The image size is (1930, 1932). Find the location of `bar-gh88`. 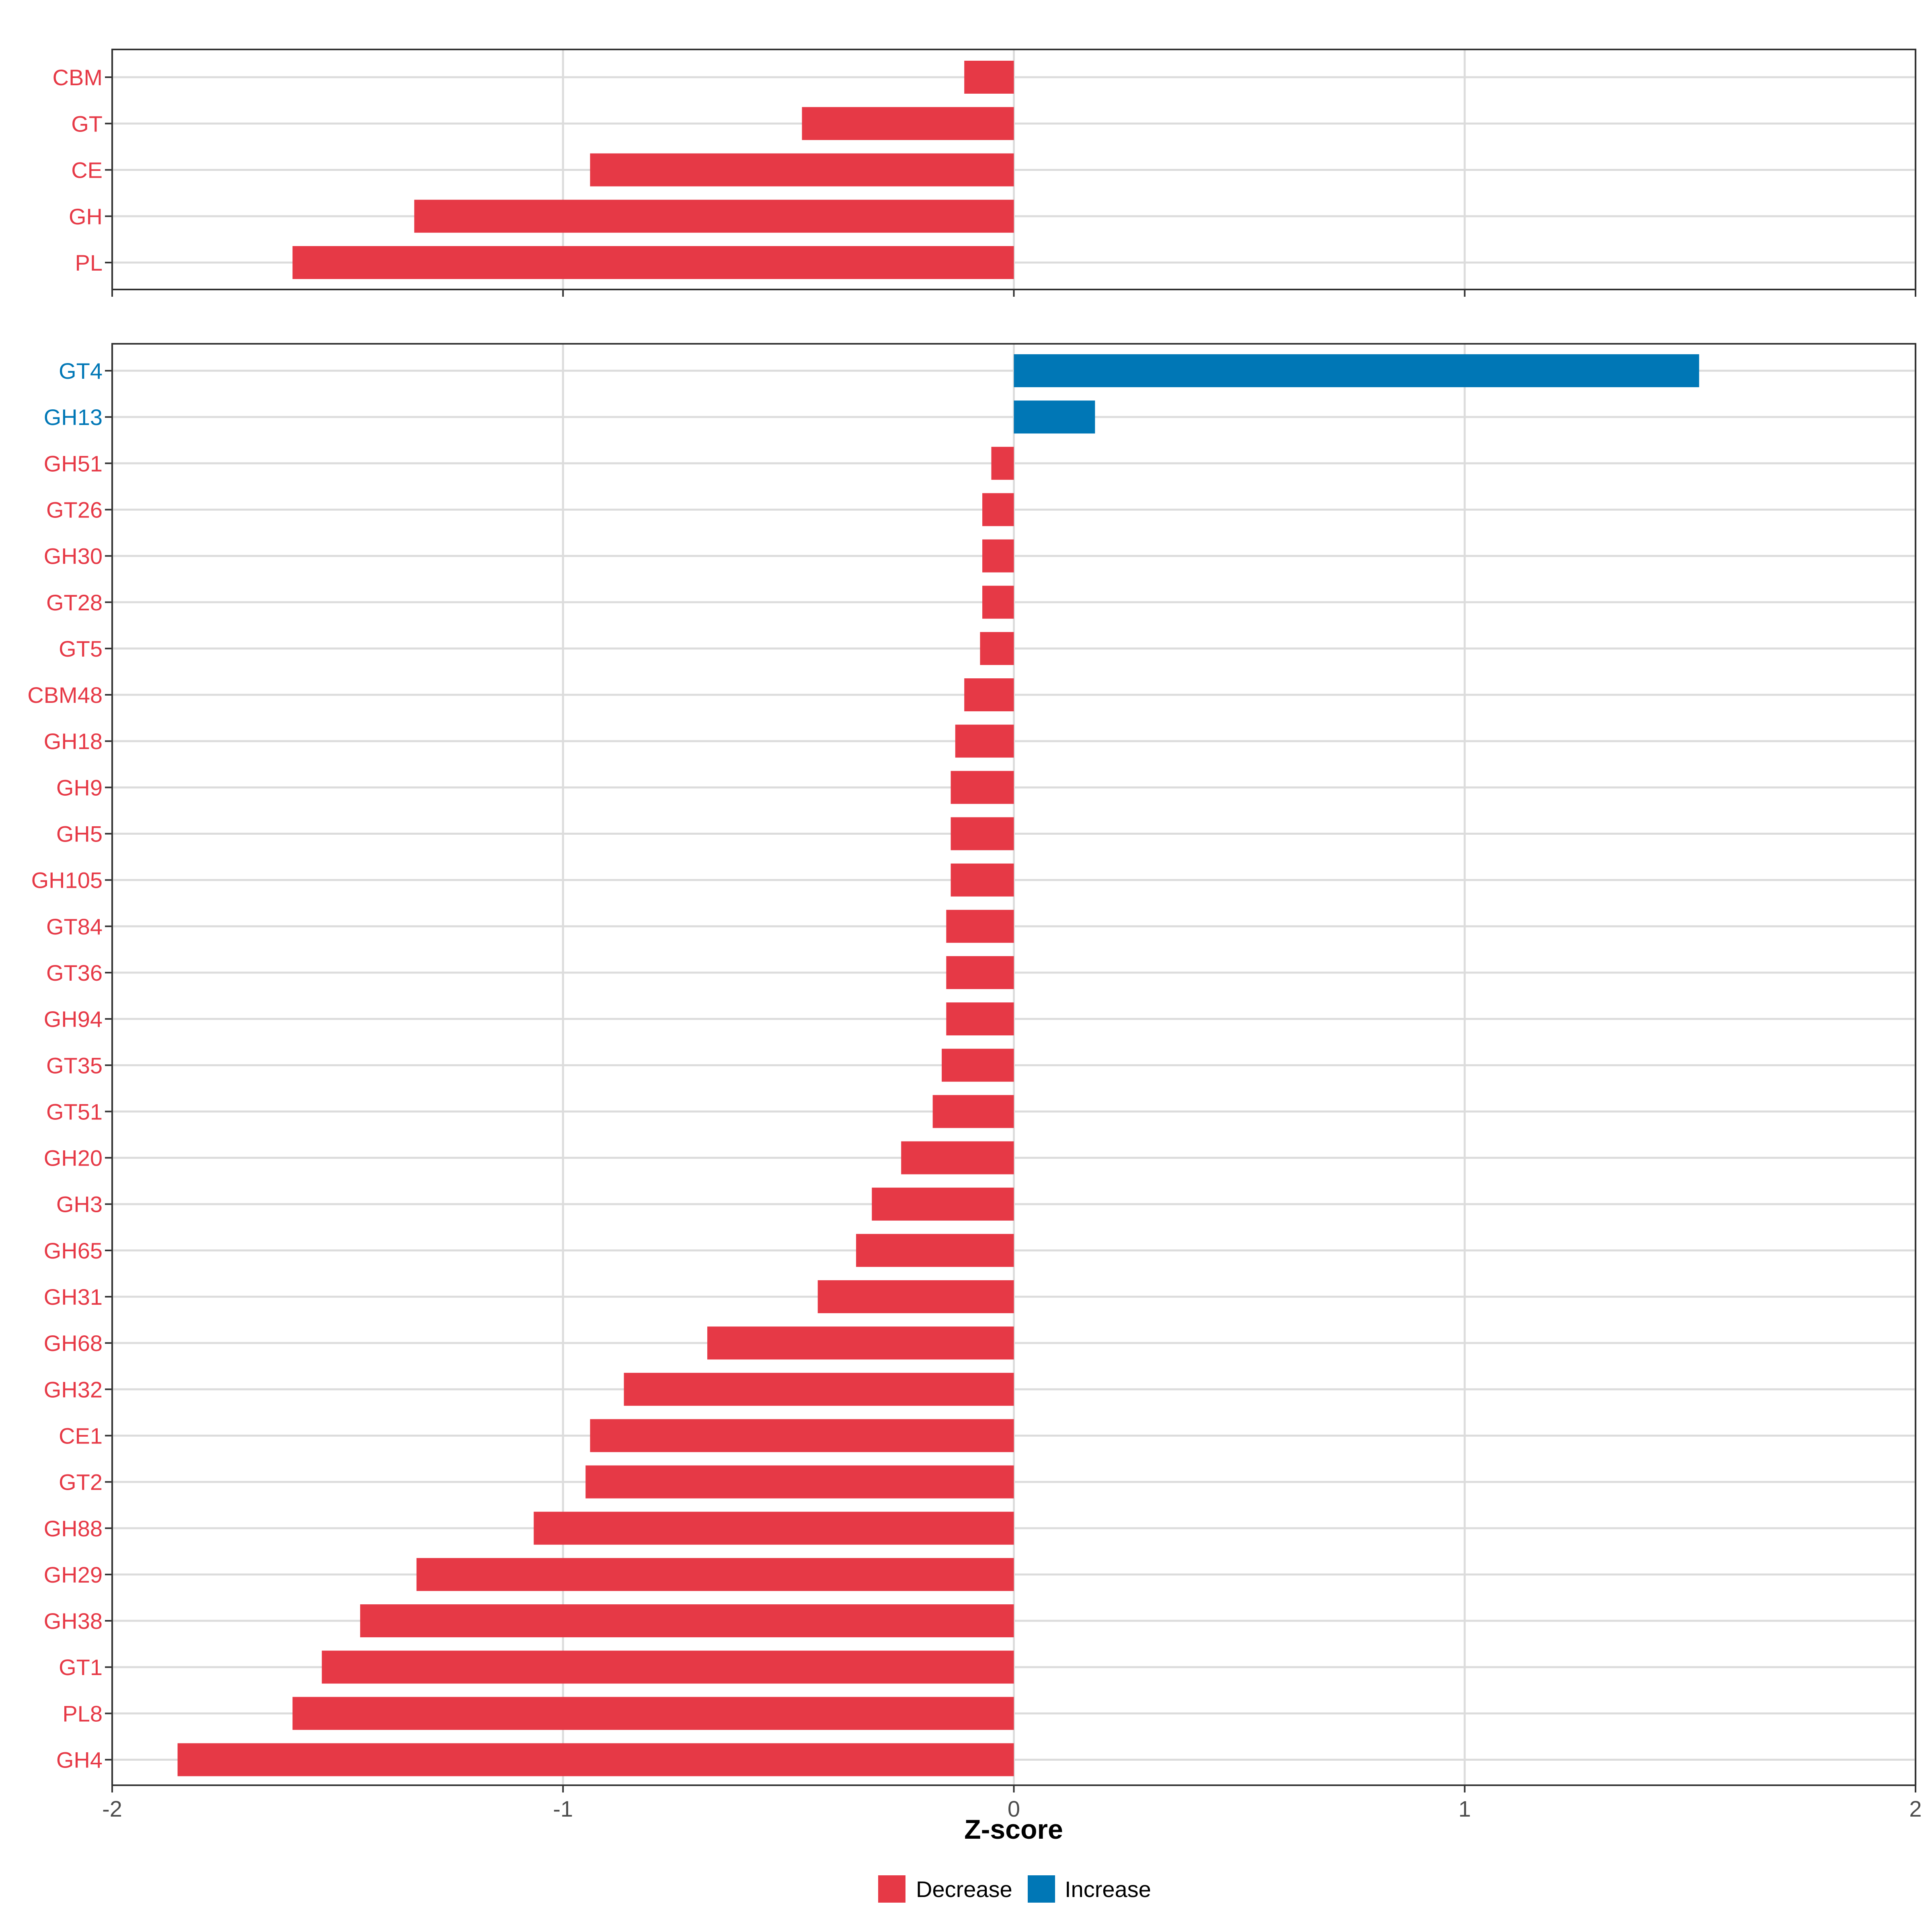

bar-gh88 is located at coordinates (774, 1528).